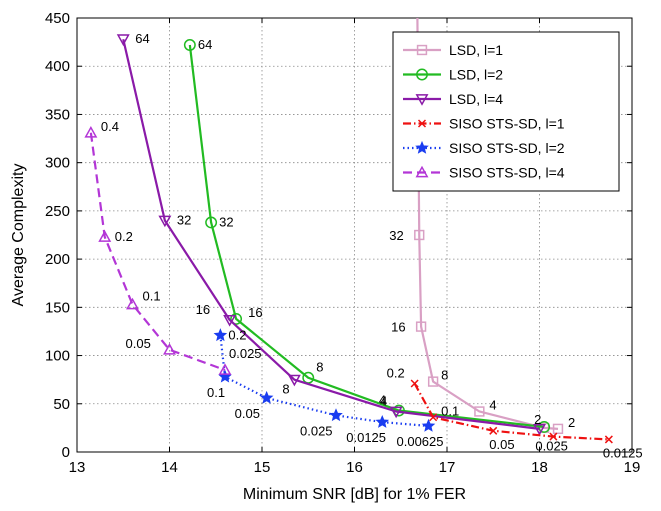 This screenshot has width=661, height=511. I want to click on y-tick-label: 400, so click(57, 66).